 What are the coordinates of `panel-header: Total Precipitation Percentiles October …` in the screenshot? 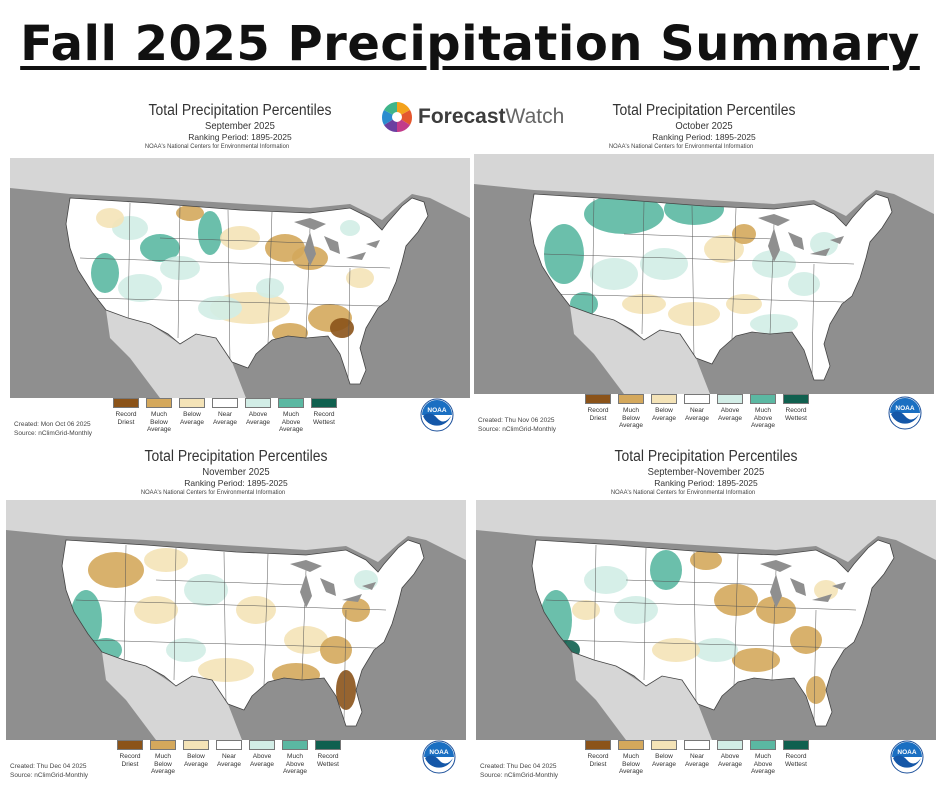 It's located at (704, 126).